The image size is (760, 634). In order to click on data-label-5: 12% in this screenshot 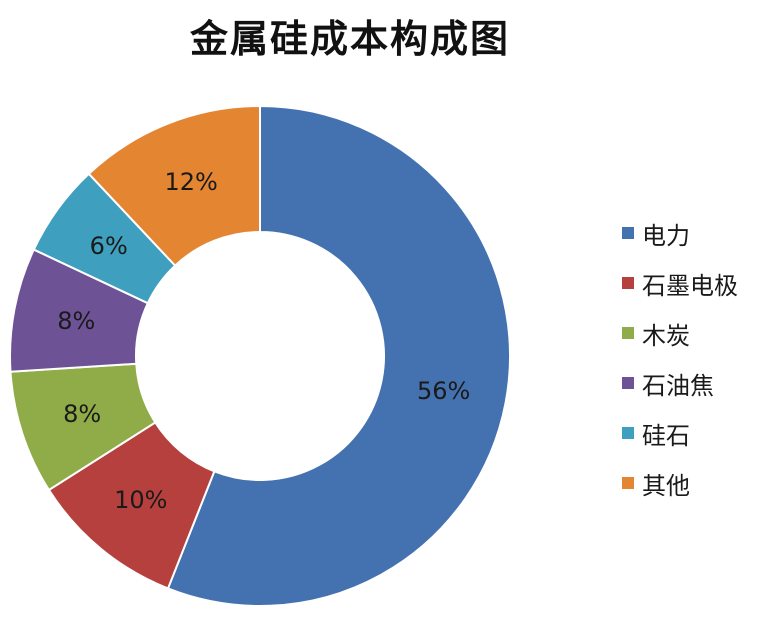, I will do `click(190, 182)`.